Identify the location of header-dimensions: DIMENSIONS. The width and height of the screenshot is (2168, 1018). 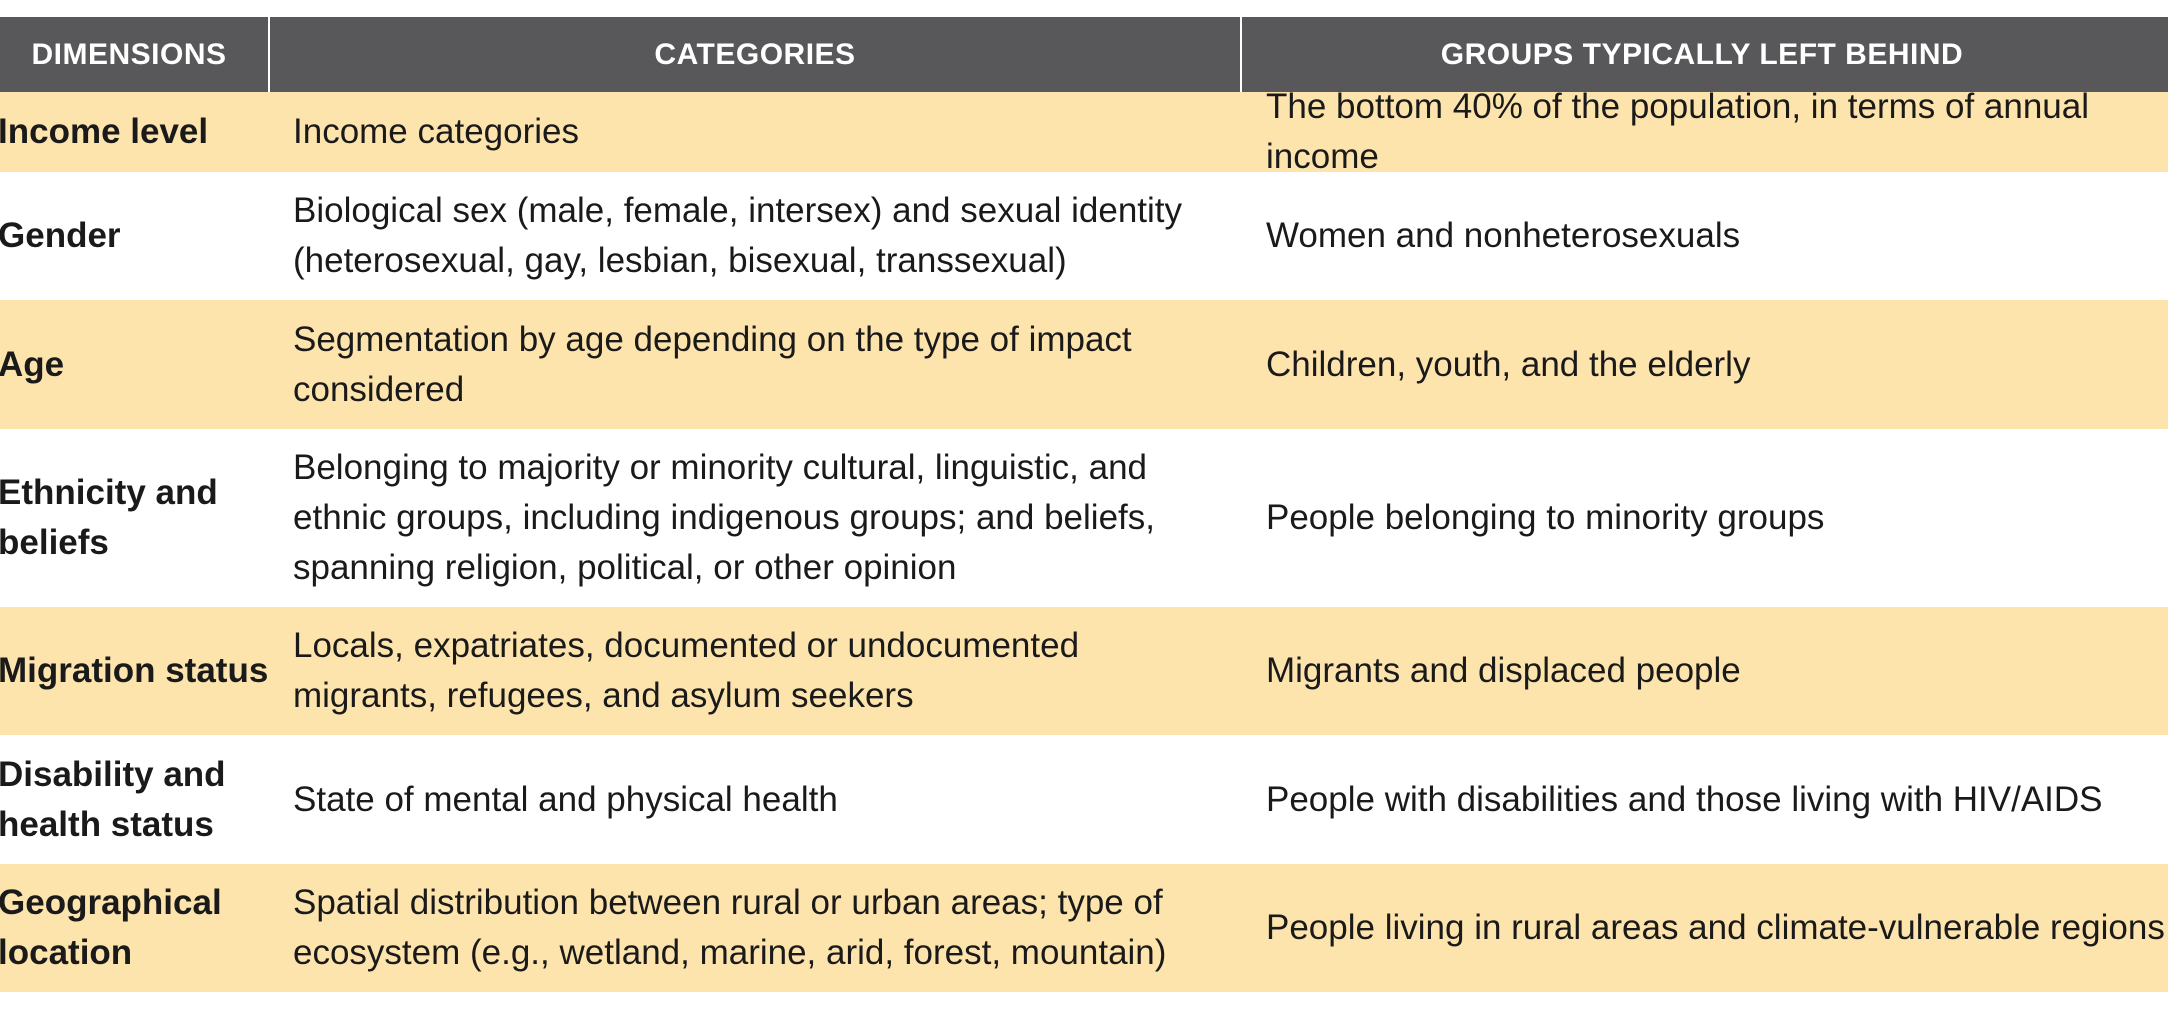
(135, 54).